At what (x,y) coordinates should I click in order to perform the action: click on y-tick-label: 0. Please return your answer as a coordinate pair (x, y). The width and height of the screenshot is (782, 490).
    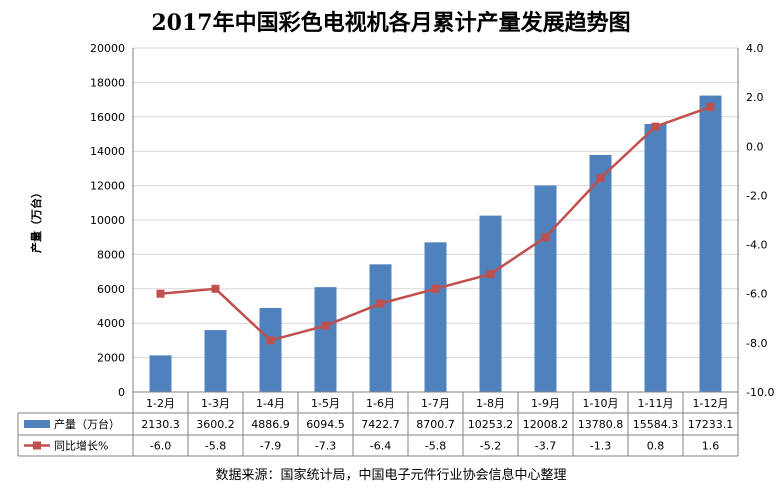
    Looking at the image, I should click on (121, 392).